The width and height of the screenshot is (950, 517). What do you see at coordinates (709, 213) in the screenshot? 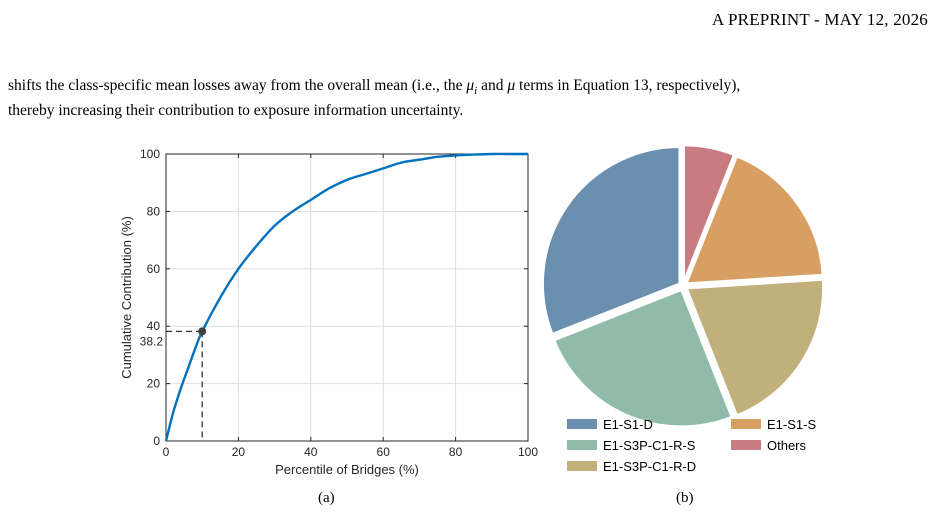
I see `pie-slice-others` at bounding box center [709, 213].